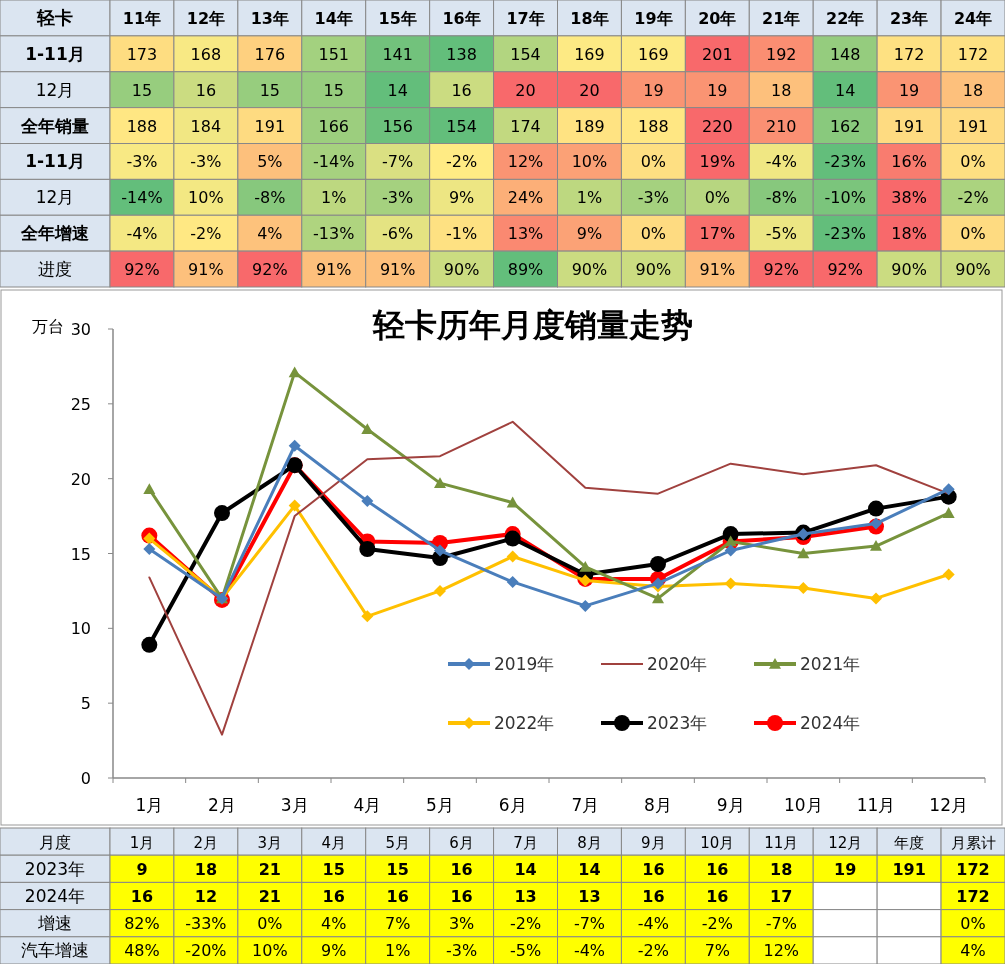 Image resolution: width=1005 pixels, height=964 pixels. I want to click on legend-label: 2020年, so click(677, 664).